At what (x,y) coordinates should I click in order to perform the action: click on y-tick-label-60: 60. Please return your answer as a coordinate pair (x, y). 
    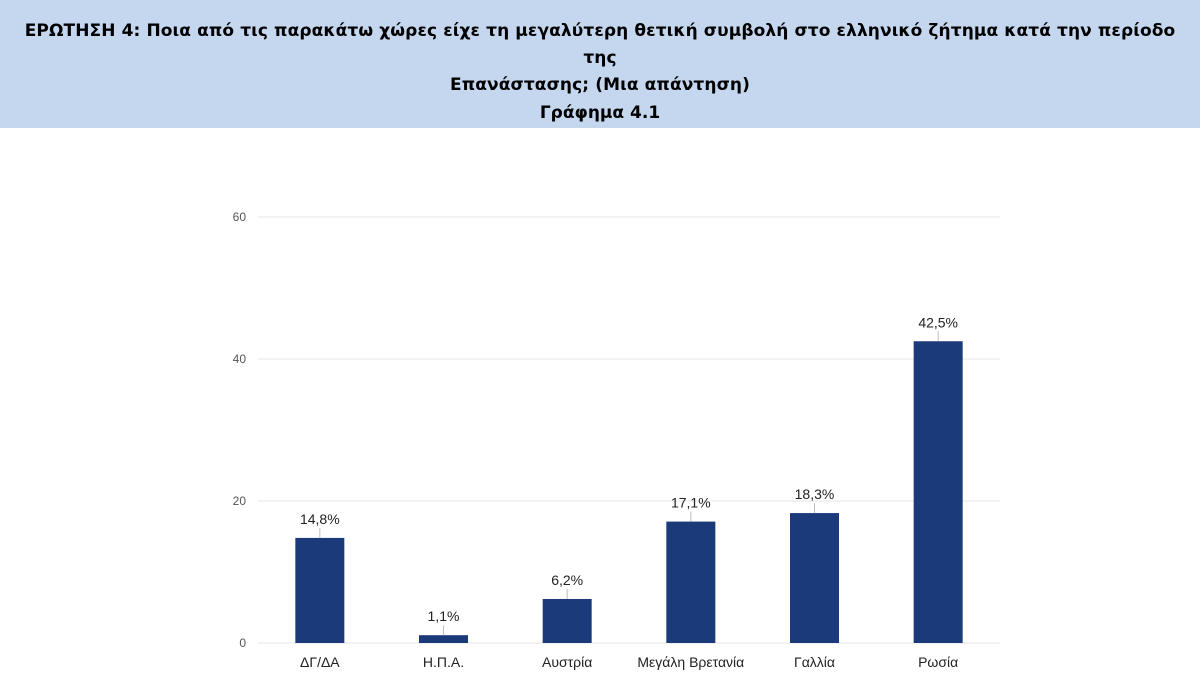
    Looking at the image, I should click on (240, 217).